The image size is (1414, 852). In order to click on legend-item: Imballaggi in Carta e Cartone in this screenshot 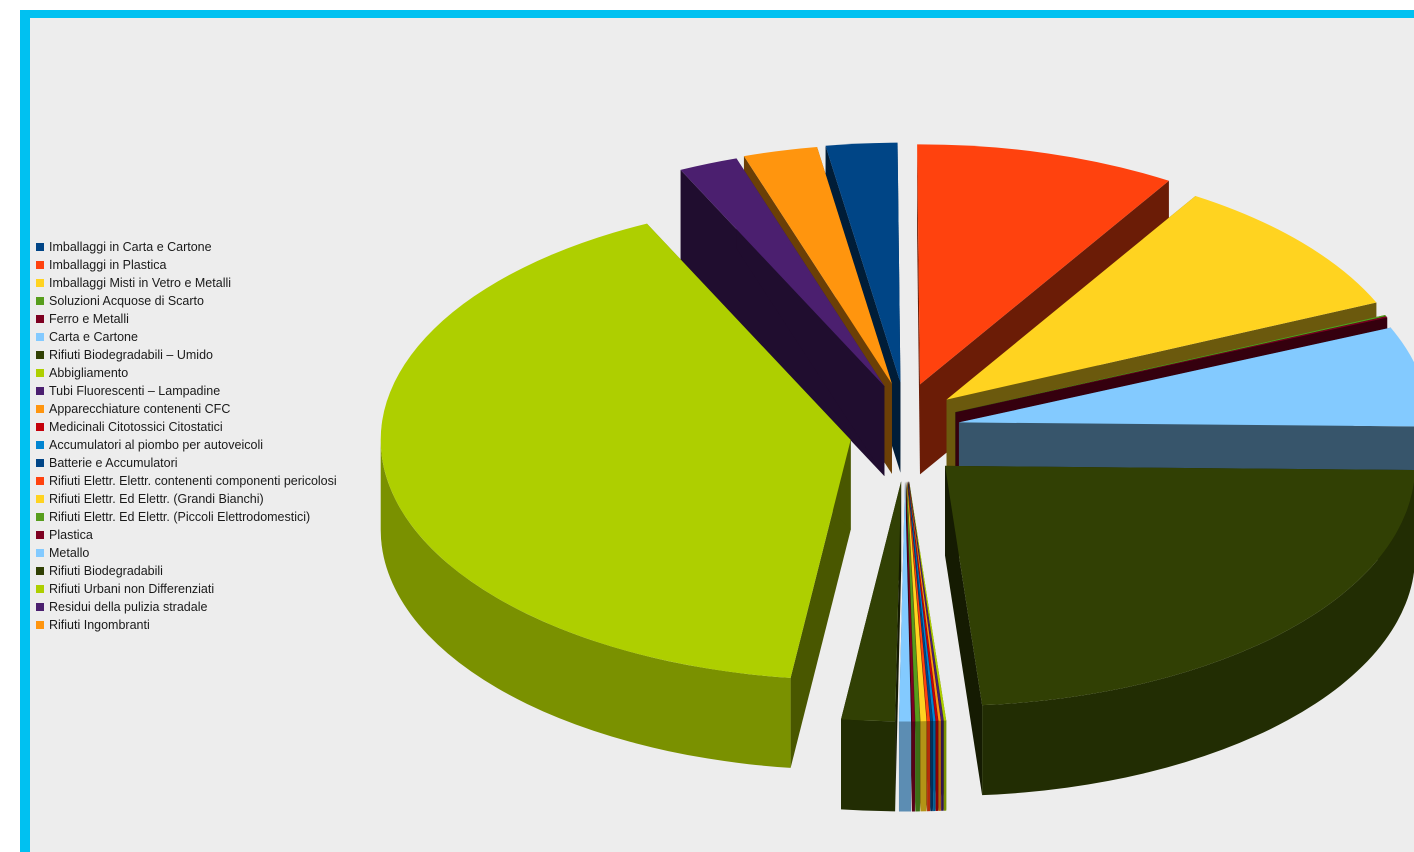, I will do `click(186, 247)`.